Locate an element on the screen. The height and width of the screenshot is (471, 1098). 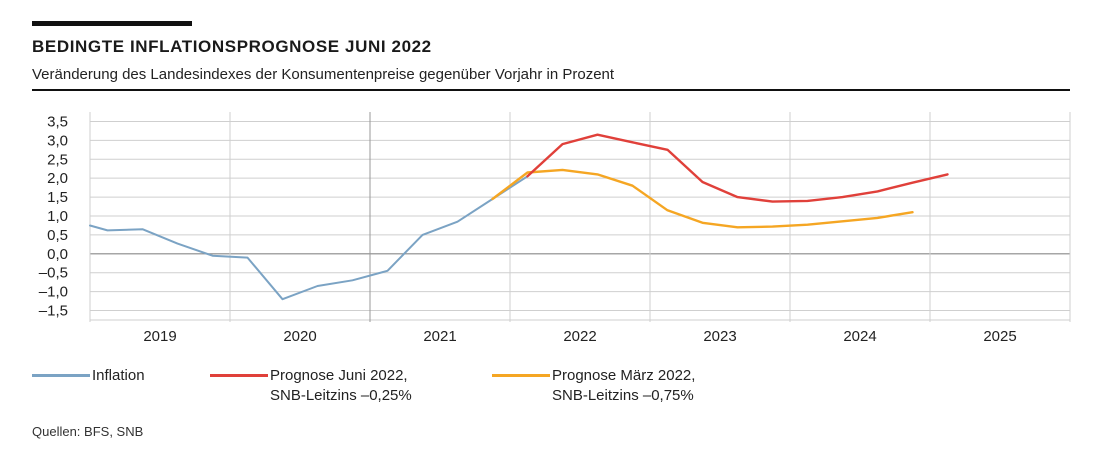
y-tick-label: 1,0 is located at coordinates (57, 216).